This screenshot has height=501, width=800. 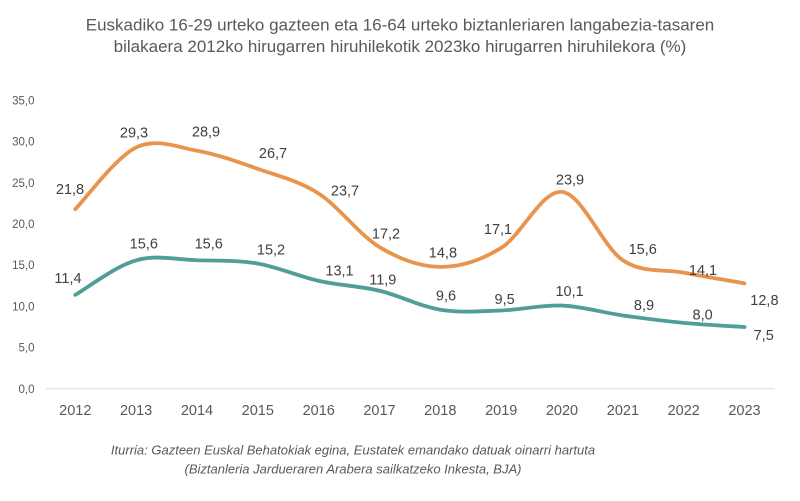 What do you see at coordinates (505, 300) in the screenshot?
I see `svg-text: 9,5` at bounding box center [505, 300].